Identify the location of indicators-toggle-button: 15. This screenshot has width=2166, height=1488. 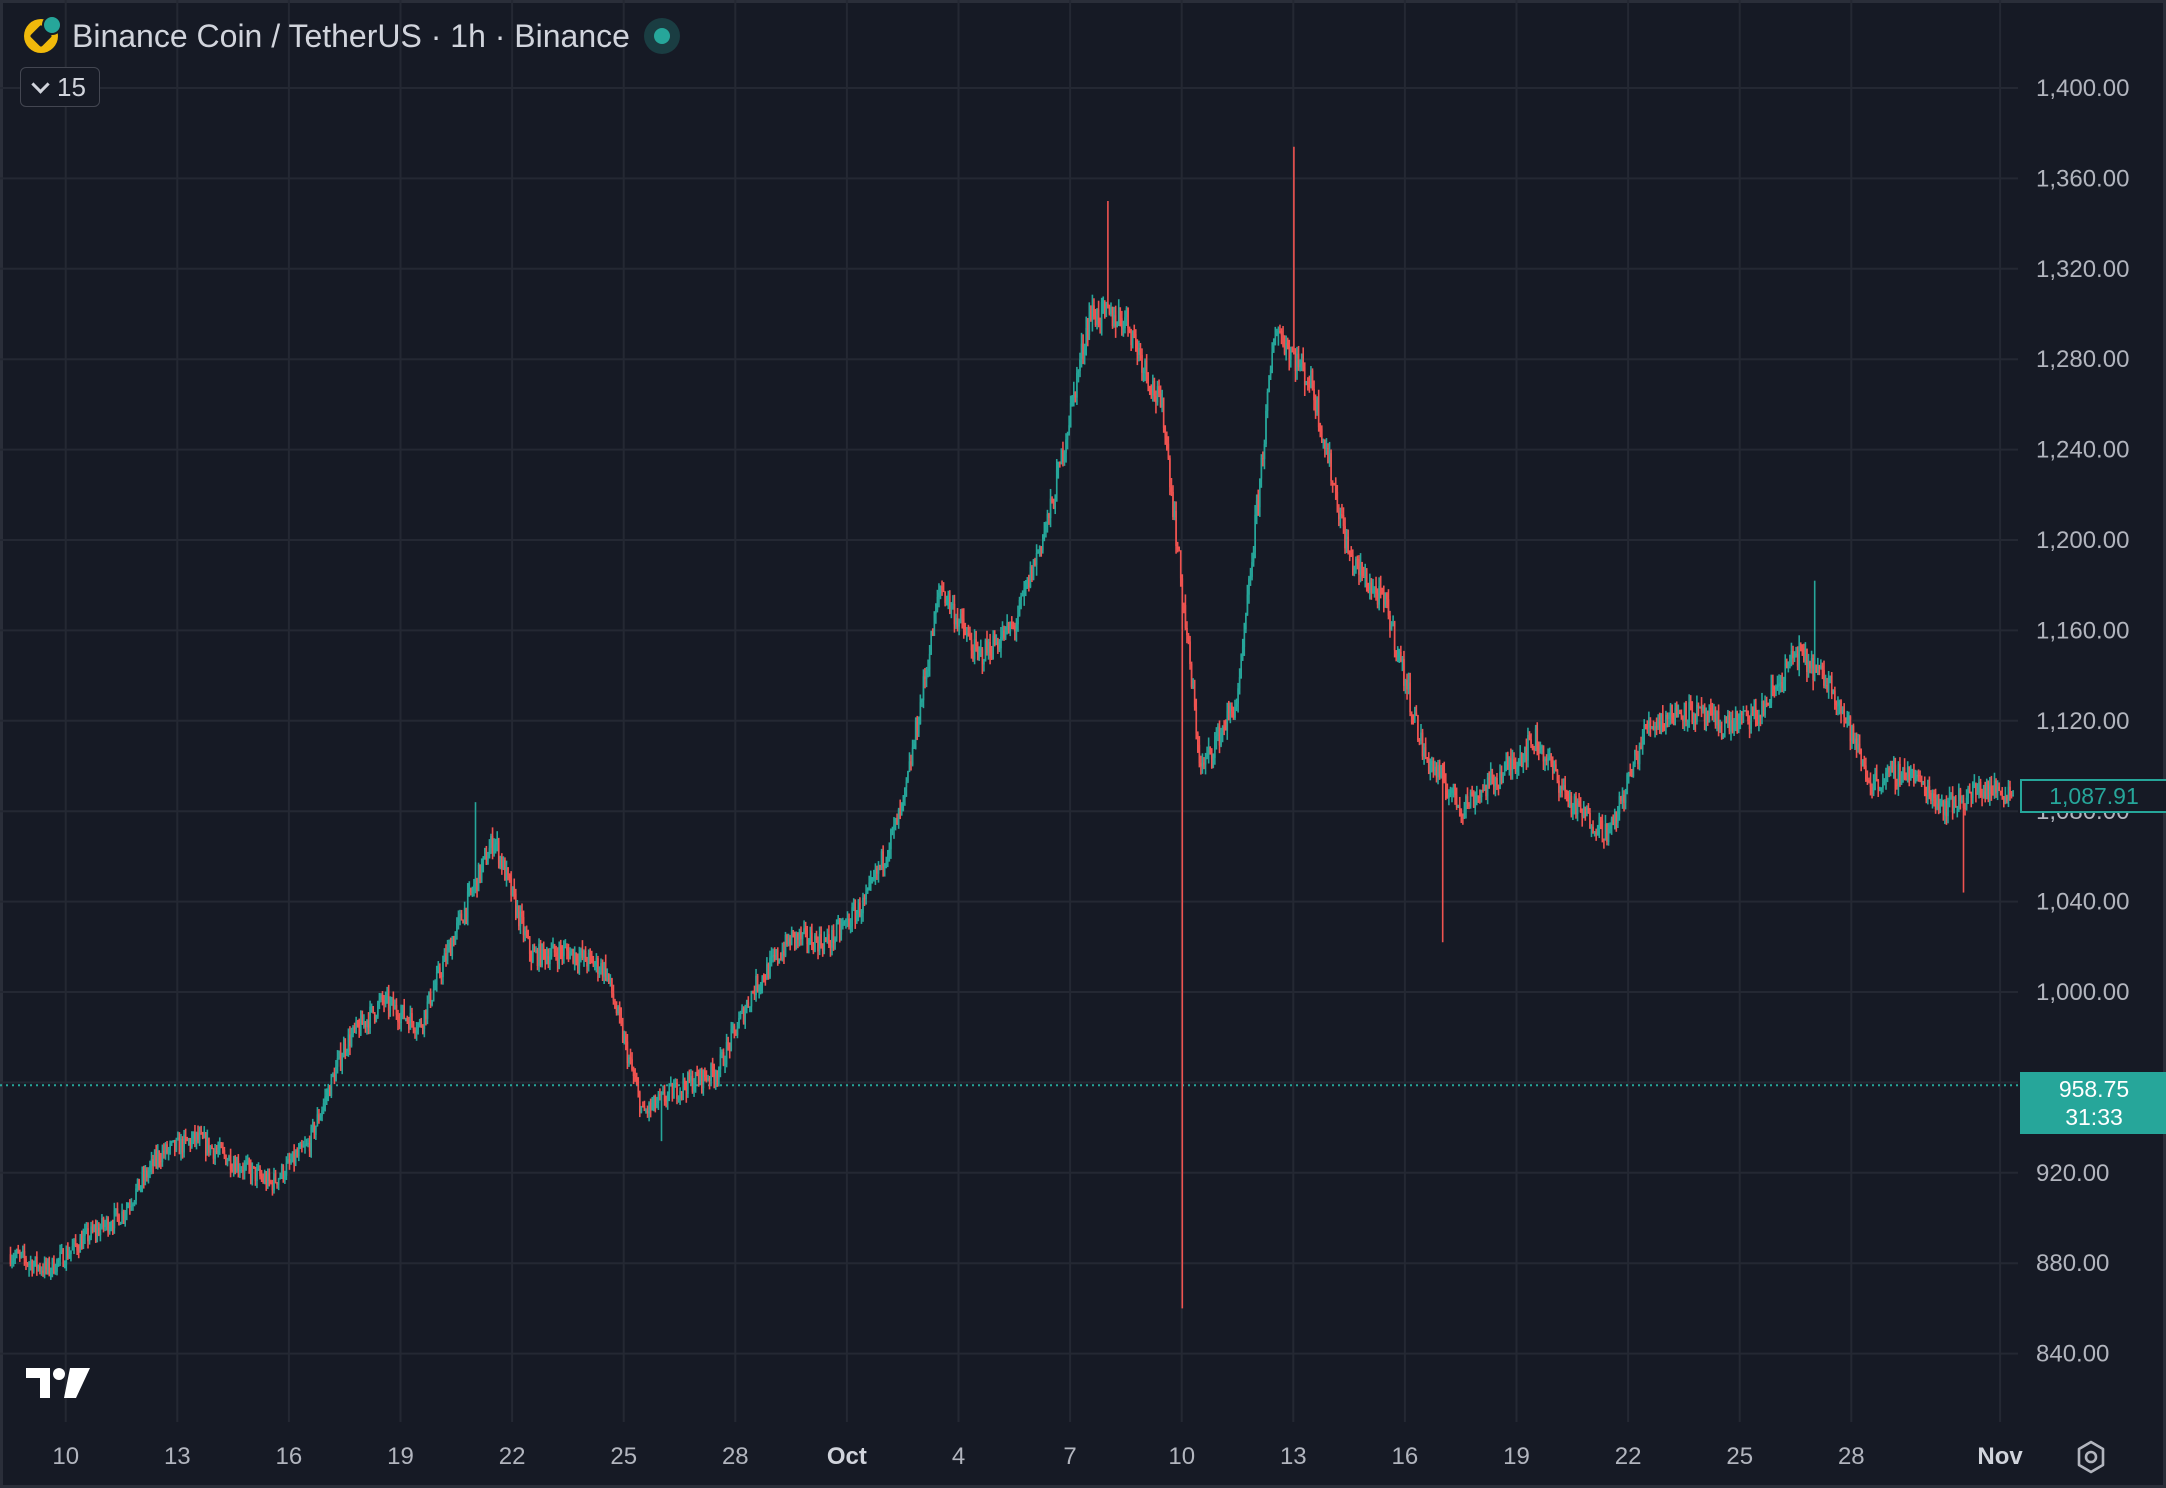
(60, 87).